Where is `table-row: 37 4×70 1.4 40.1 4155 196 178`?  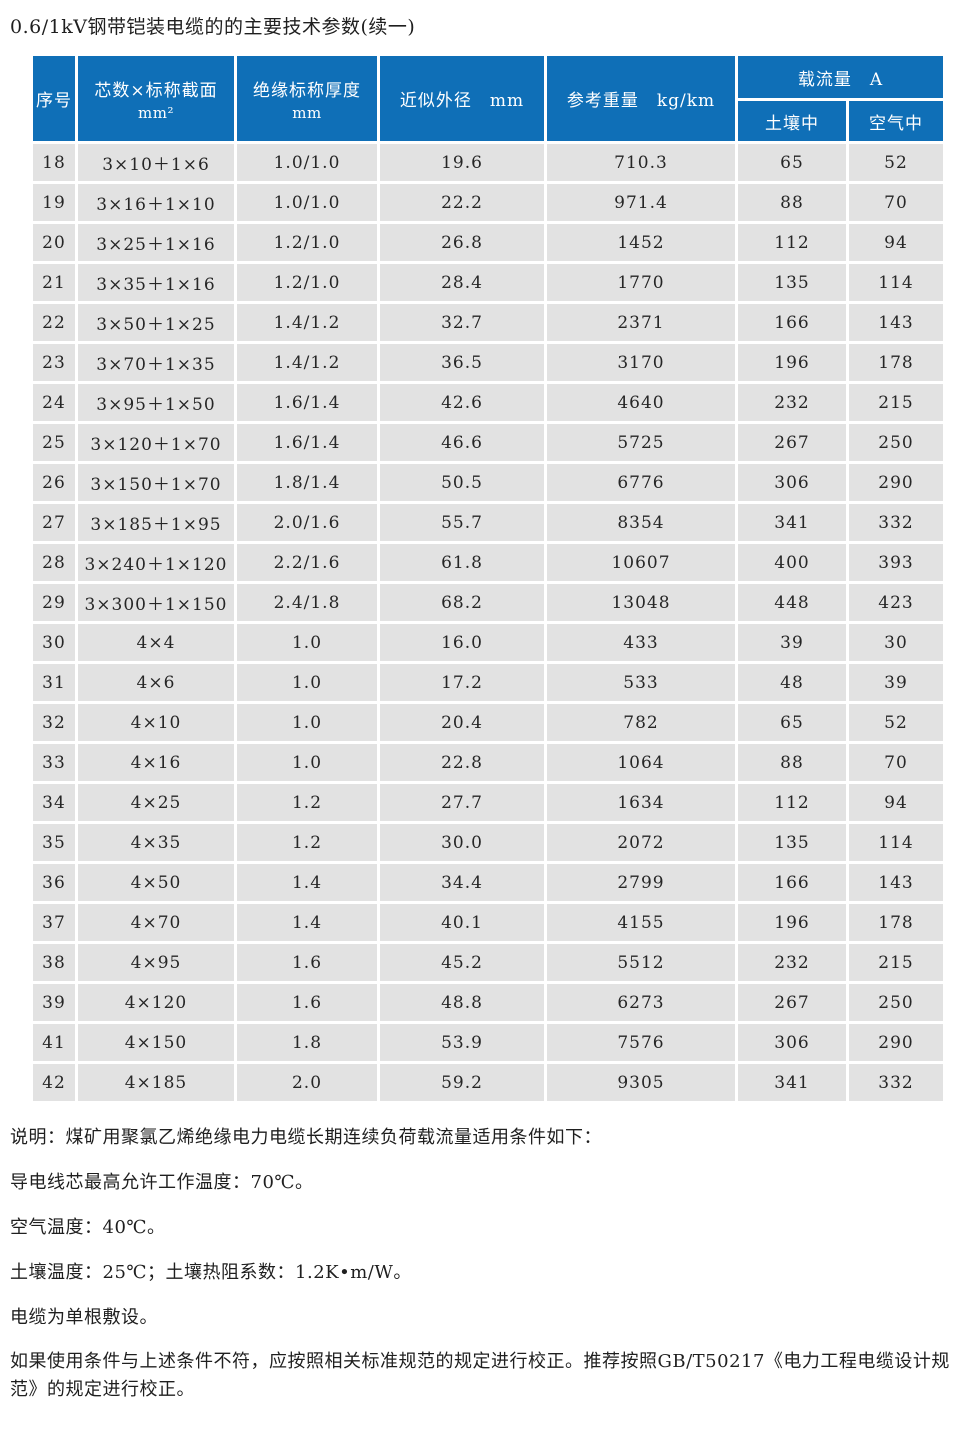 table-row: 37 4×70 1.4 40.1 4155 196 178 is located at coordinates (488, 922).